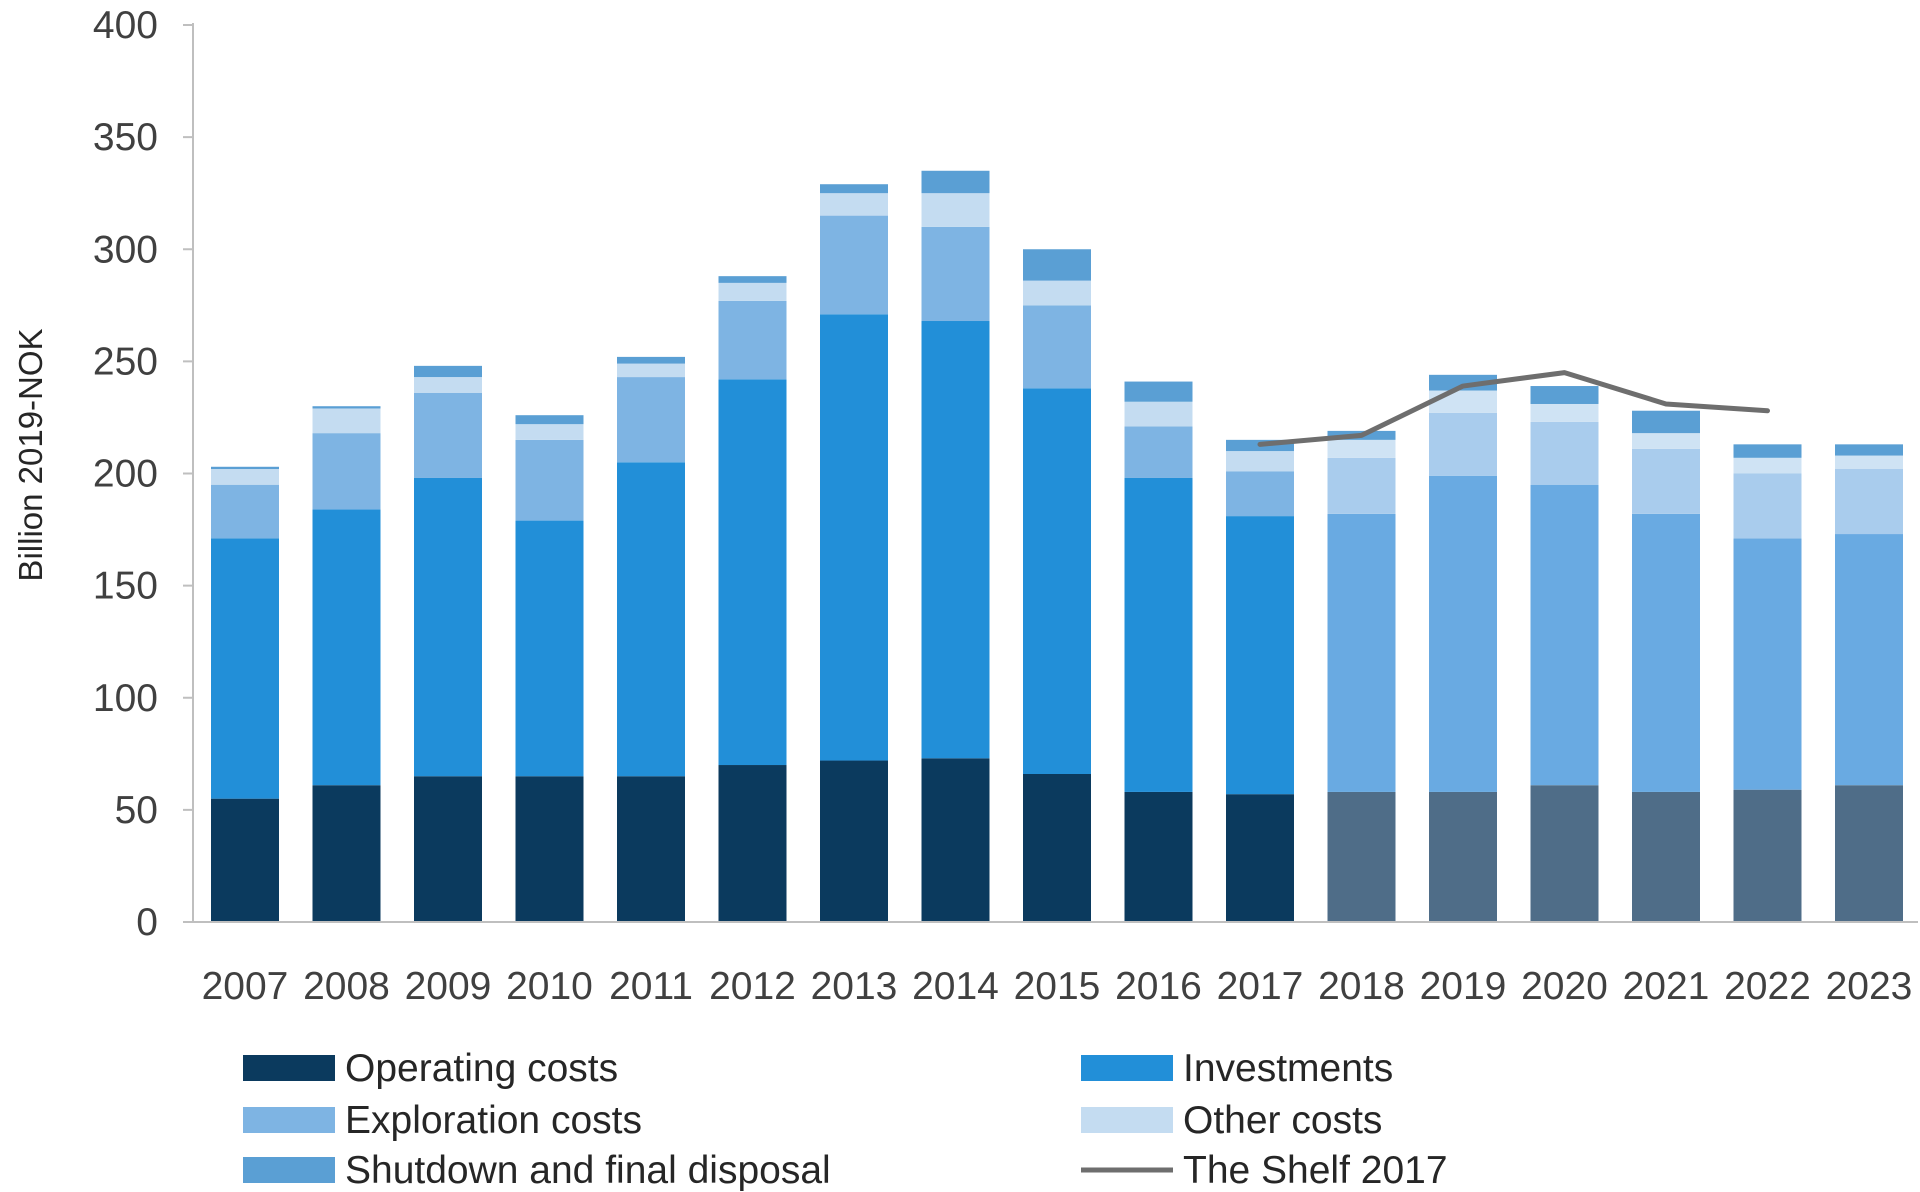  Describe the element at coordinates (1513, 408) in the screenshot. I see `shelf-2017-line` at that location.